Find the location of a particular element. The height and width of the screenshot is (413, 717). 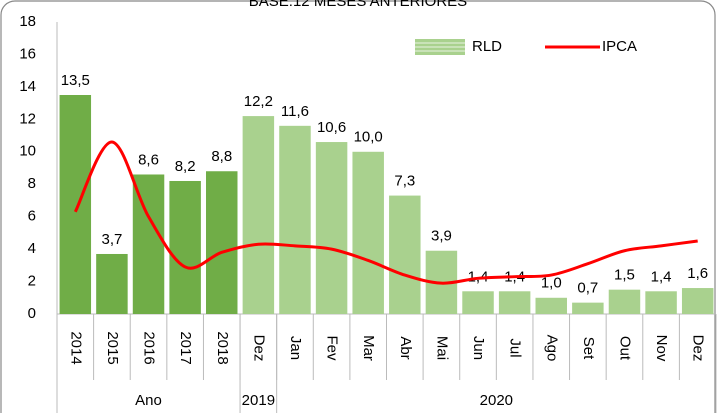

y-tick-label: 2 is located at coordinates (32, 281).